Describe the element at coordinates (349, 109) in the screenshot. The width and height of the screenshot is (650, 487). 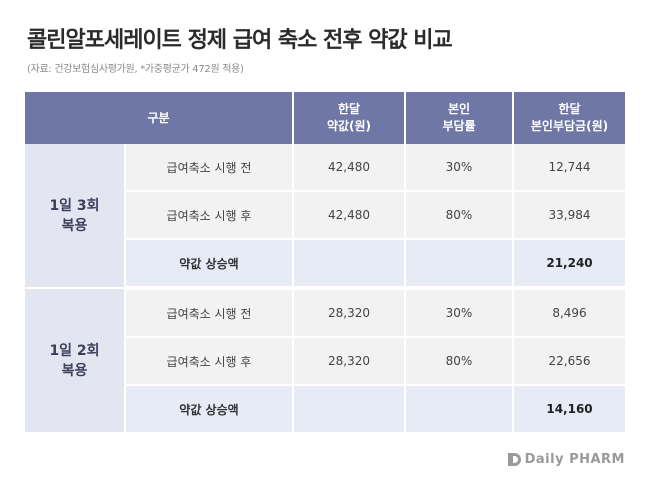
I see `header-monthly-price-line1: 한달` at that location.